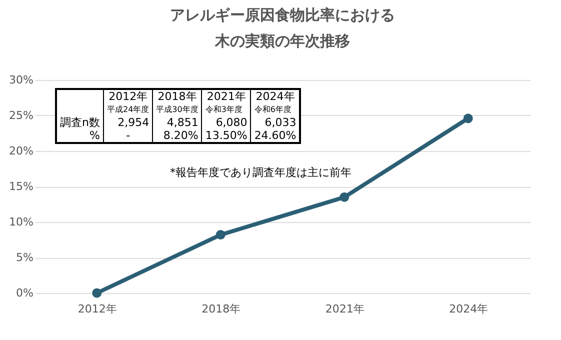 This screenshot has width=561, height=340. Describe the element at coordinates (21, 186) in the screenshot. I see `y-tick-label: 15%` at that location.